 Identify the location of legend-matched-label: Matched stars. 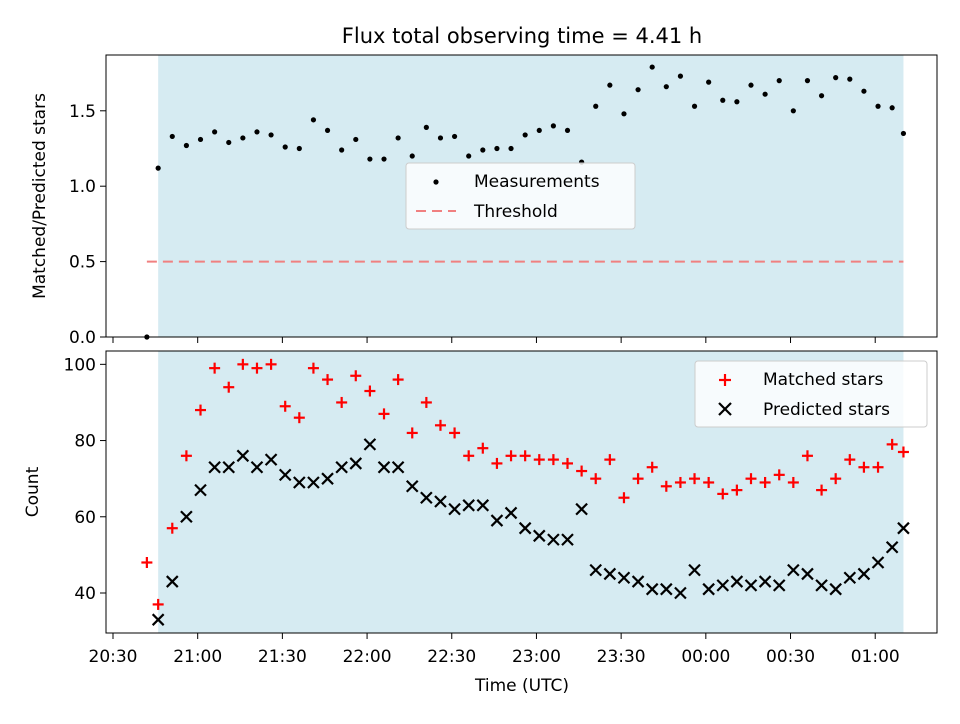
(823, 380).